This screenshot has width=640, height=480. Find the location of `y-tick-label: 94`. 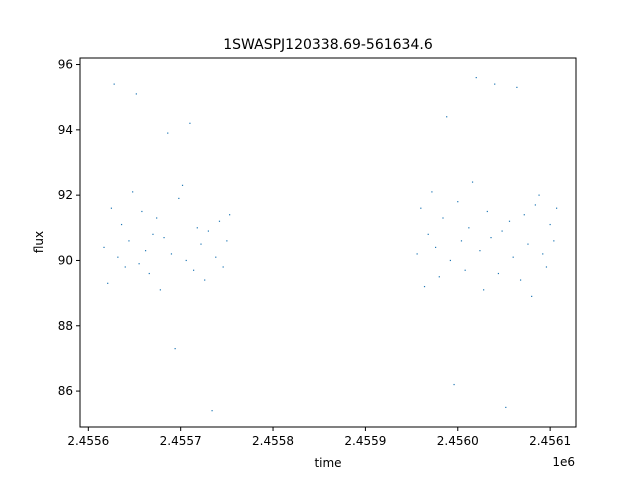

y-tick-label: 94 is located at coordinates (65, 130).